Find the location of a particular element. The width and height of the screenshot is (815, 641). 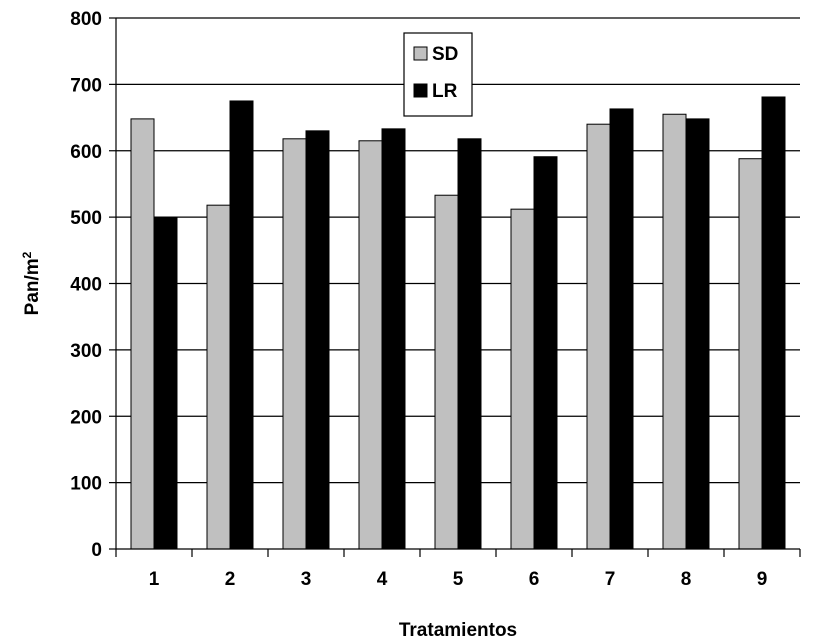

y-tick-label-300: 300 is located at coordinates (86, 351).